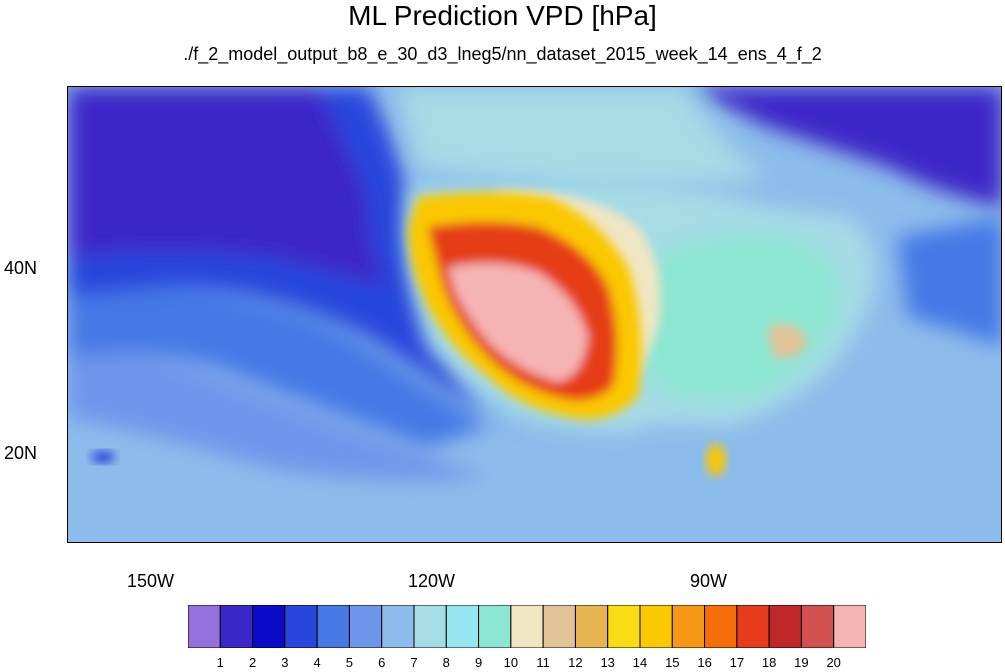  Describe the element at coordinates (478, 662) in the screenshot. I see `colorbar-label-9: 9` at that location.